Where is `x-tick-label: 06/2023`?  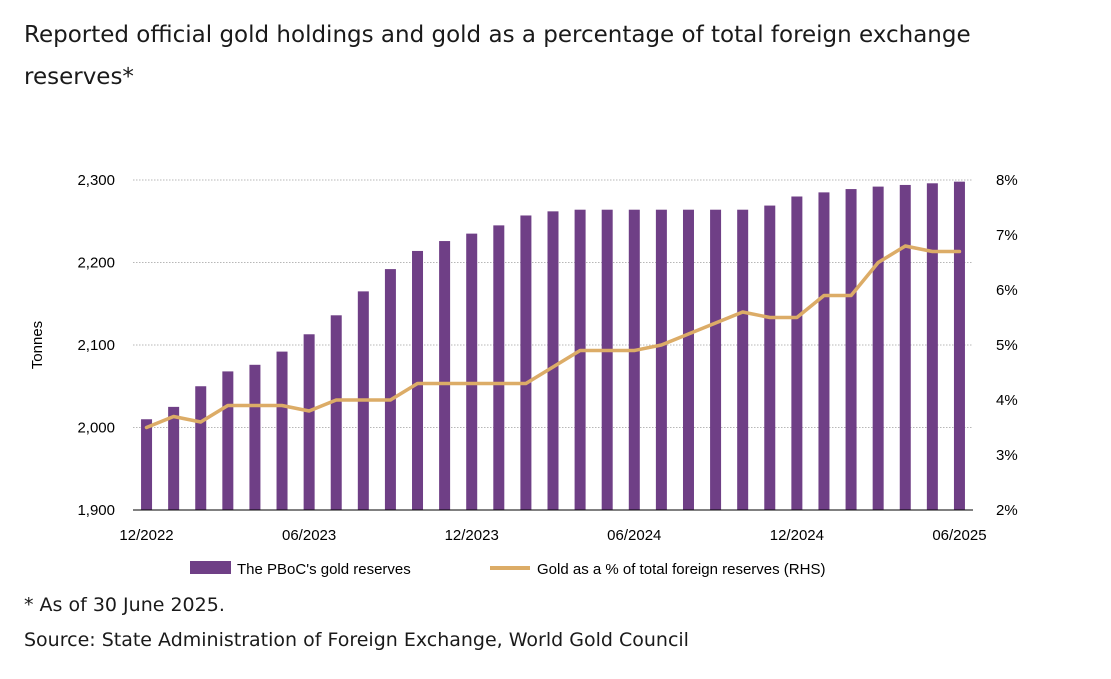 x-tick-label: 06/2023 is located at coordinates (309, 535).